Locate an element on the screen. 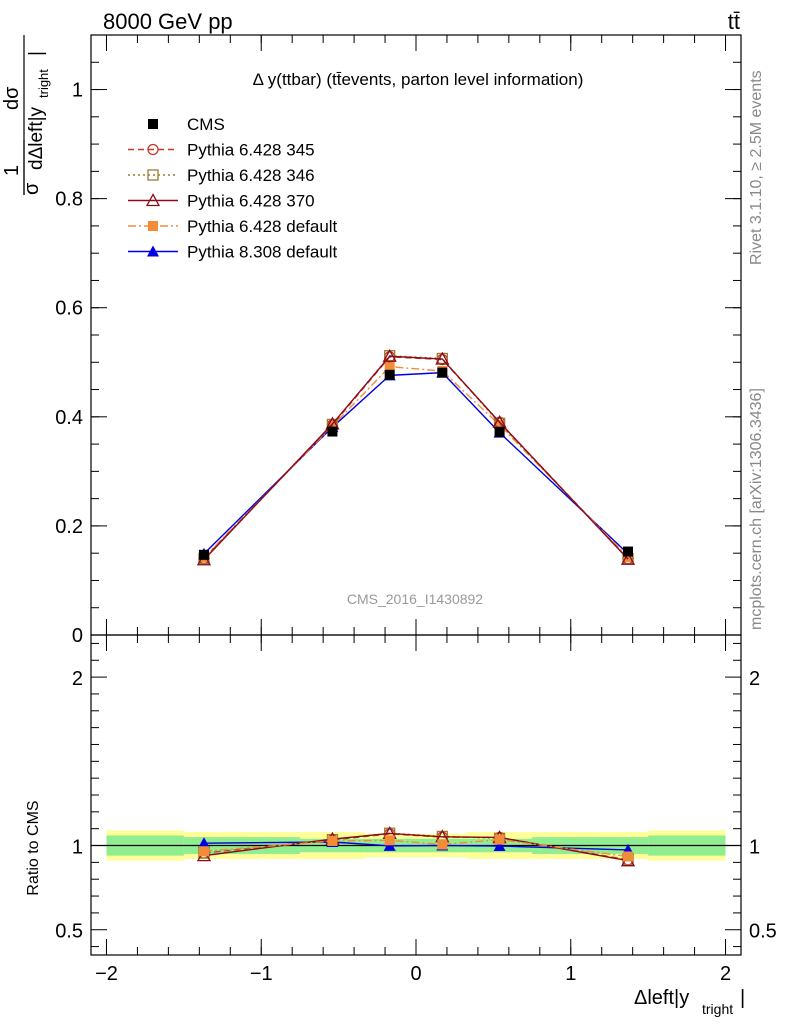  svg-text: 1 is located at coordinates (12, 170).